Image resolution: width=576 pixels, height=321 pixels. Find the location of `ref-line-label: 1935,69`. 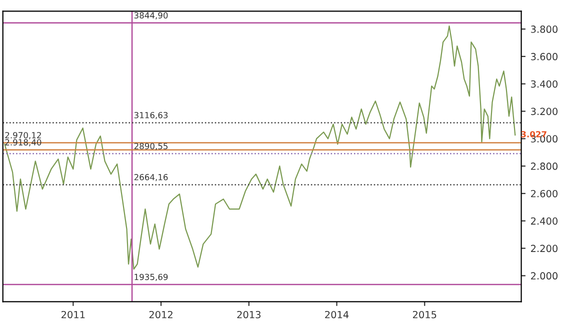

ref-line-label: 1935,69 is located at coordinates (151, 277).